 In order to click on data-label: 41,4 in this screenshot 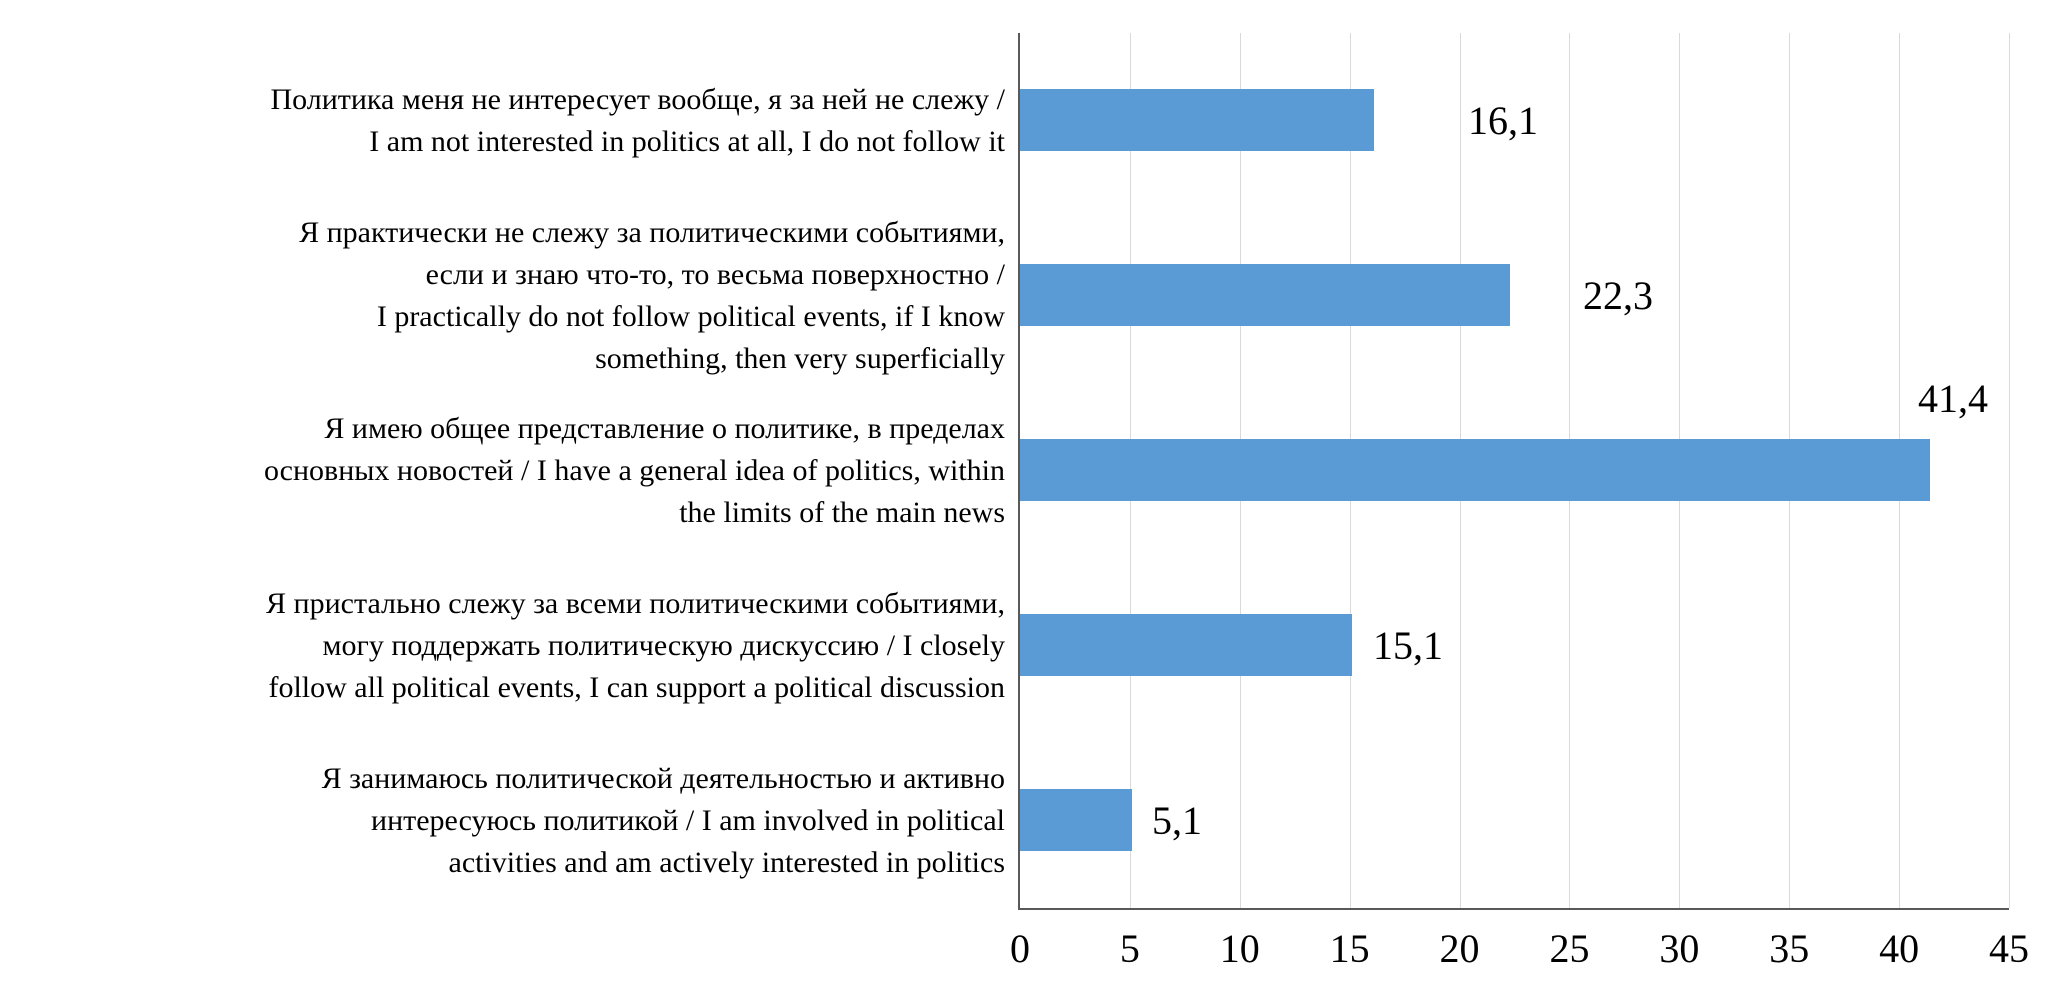, I will do `click(1953, 398)`.